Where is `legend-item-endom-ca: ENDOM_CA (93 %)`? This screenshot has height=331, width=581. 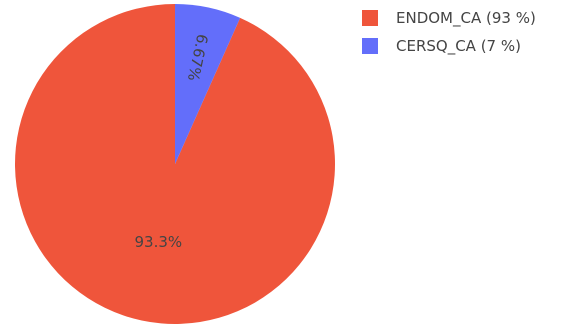 legend-item-endom-ca: ENDOM_CA (93 %) is located at coordinates (449, 18).